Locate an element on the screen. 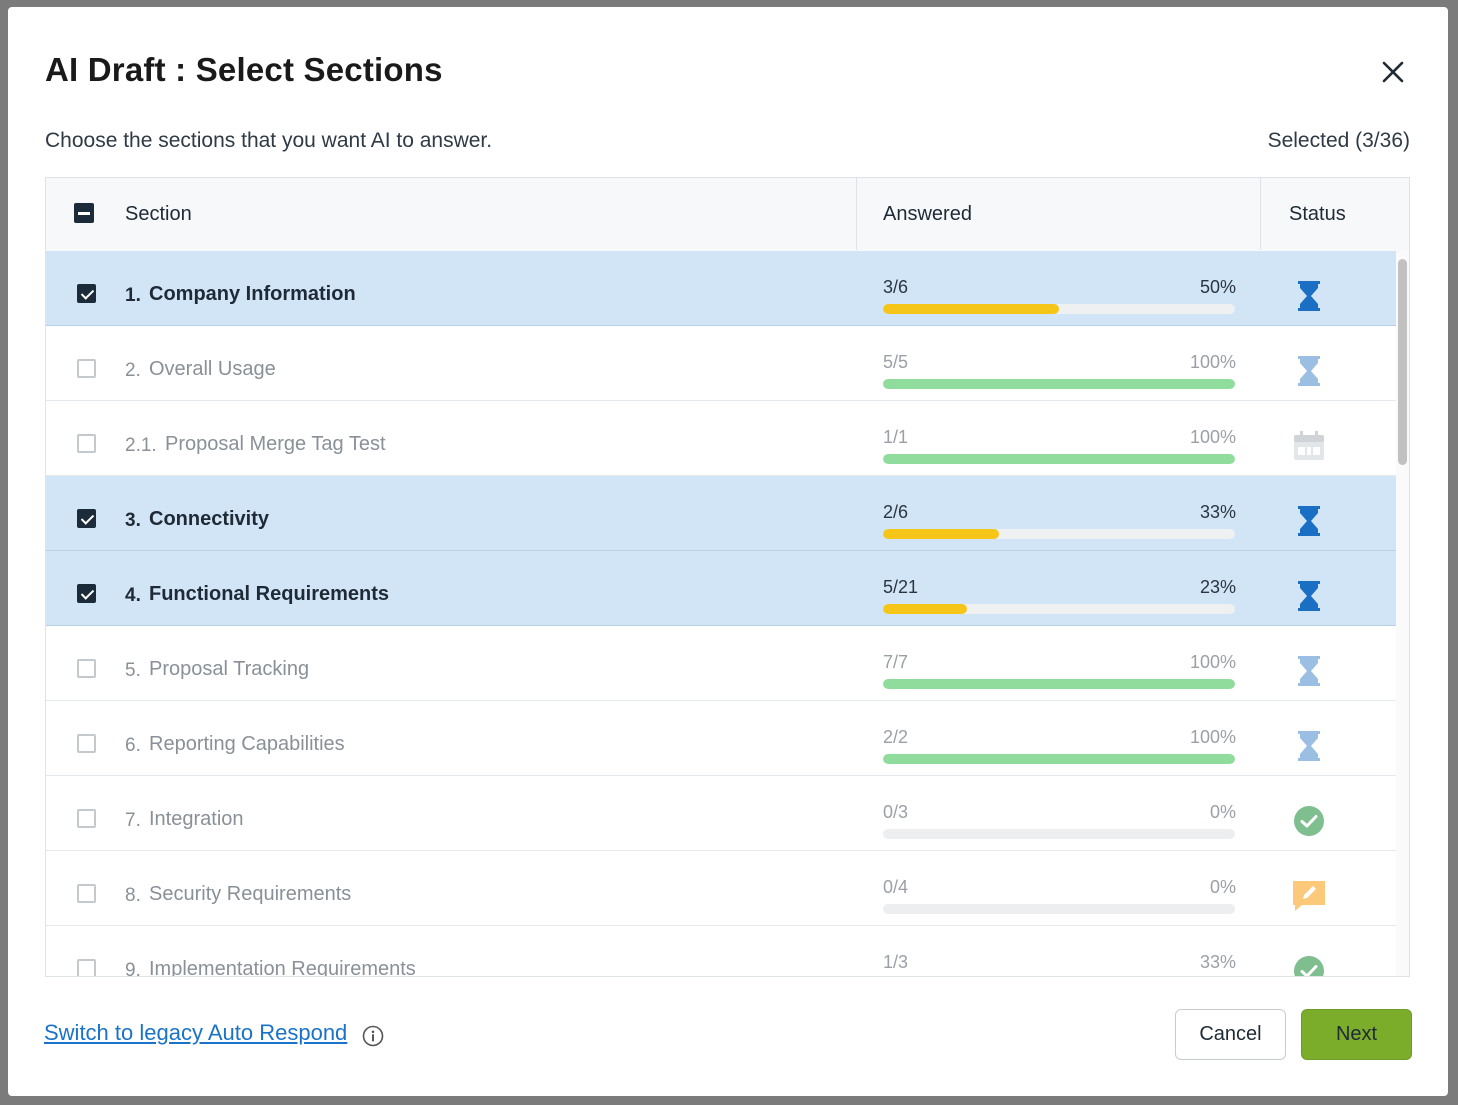  answered-column-header: Answered is located at coordinates (927, 214).